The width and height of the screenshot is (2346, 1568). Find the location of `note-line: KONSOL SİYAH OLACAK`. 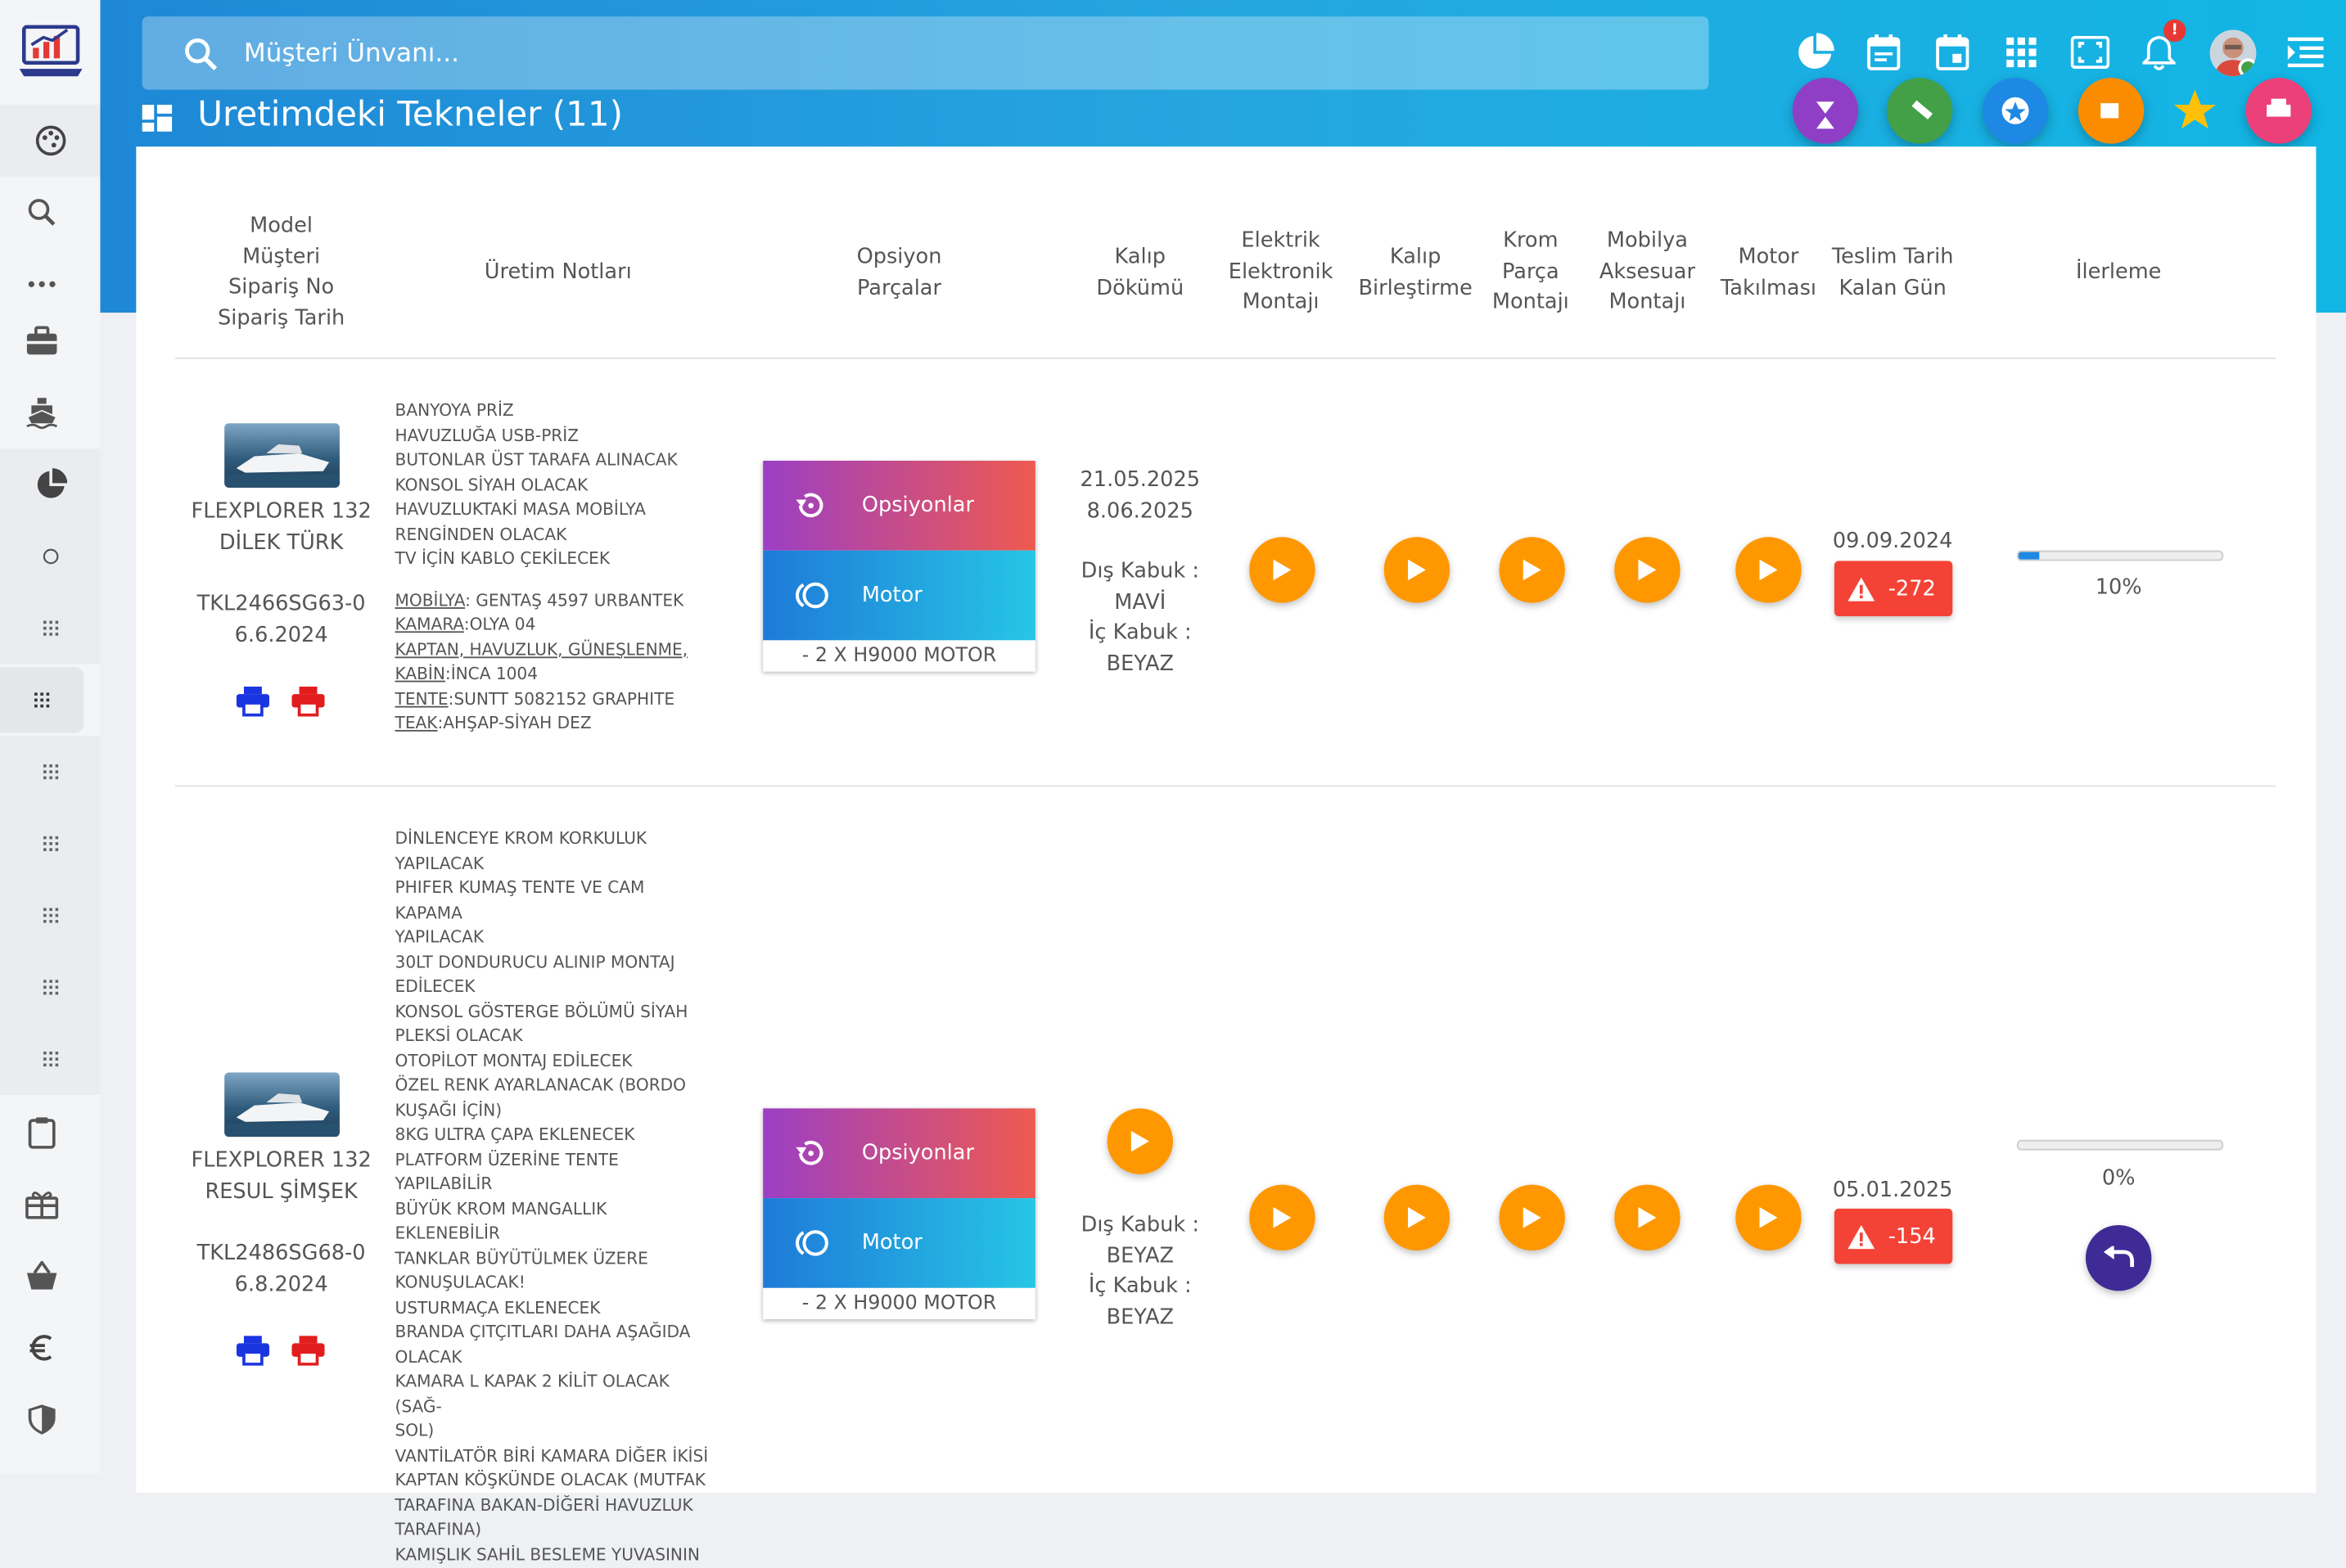

note-line: KONSOL SİYAH OLACAK is located at coordinates (492, 485).